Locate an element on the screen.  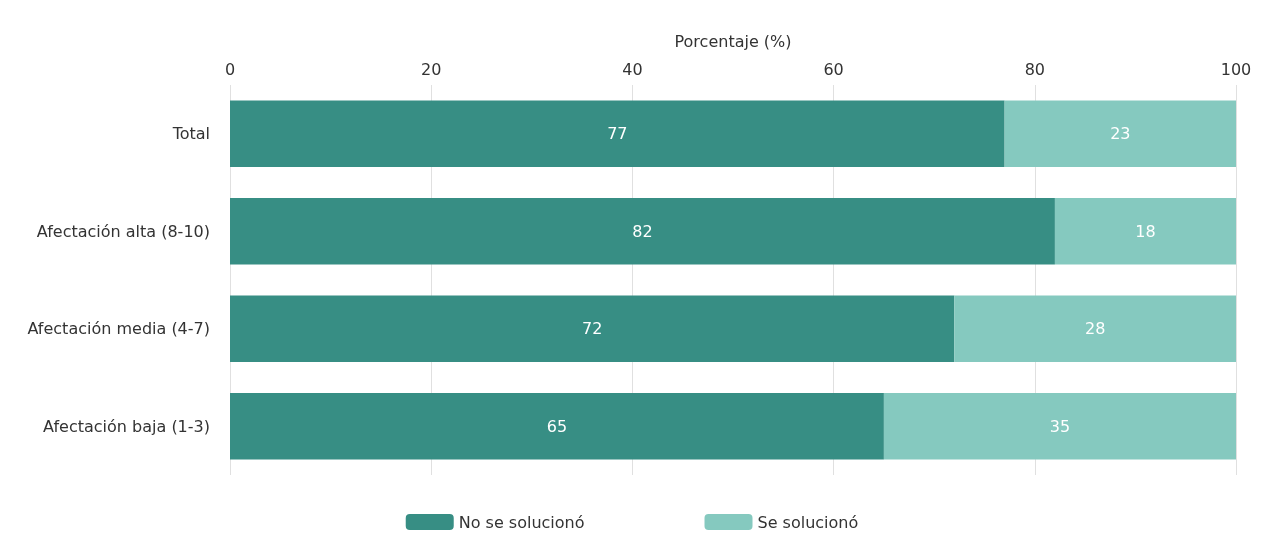
x-tick-label: 100 is located at coordinates (1236, 69).